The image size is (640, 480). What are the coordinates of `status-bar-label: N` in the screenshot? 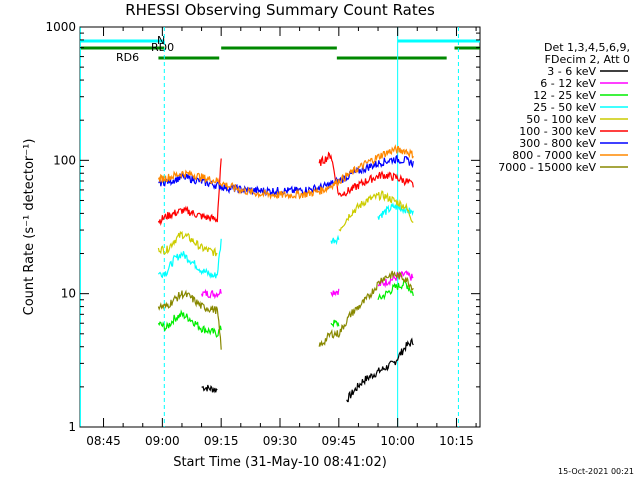 It's located at (161, 40).